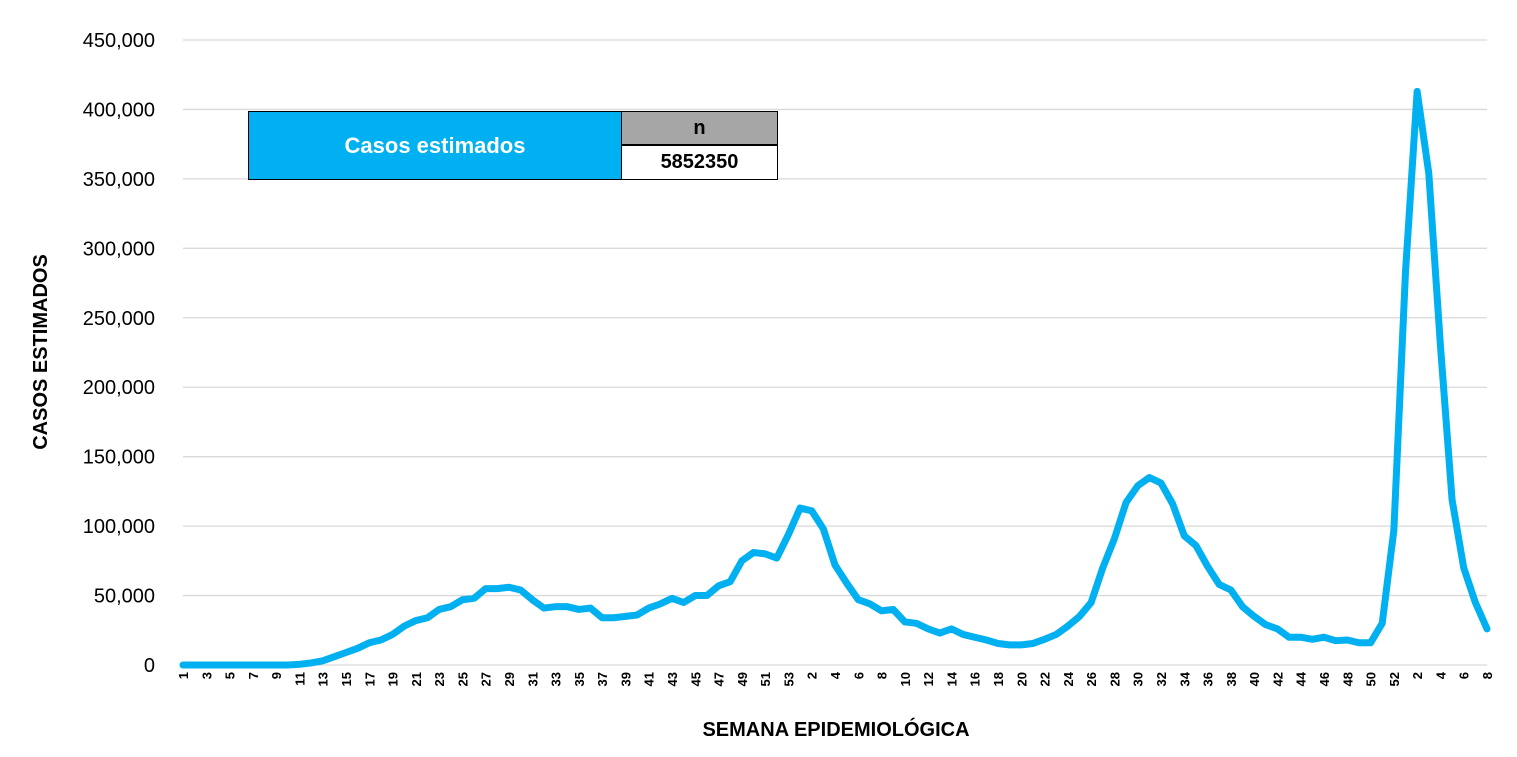 The height and width of the screenshot is (757, 1517). I want to click on x-tick-label: 39, so click(625, 679).